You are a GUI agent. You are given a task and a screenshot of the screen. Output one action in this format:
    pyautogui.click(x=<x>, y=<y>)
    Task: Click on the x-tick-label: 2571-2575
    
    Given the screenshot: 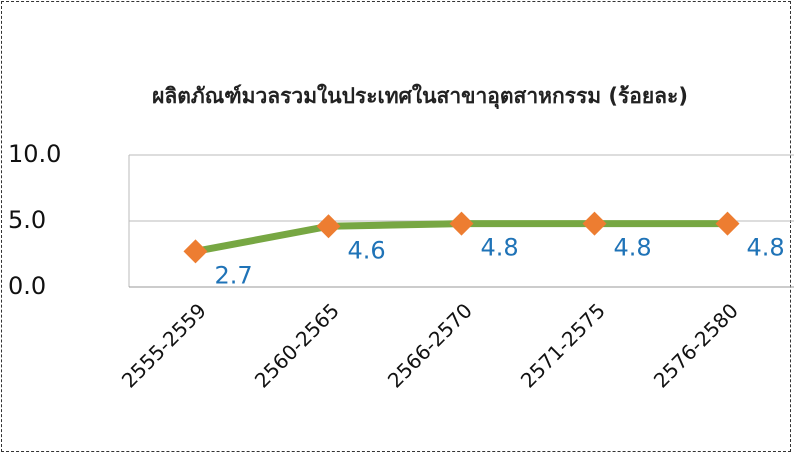 What is the action you would take?
    pyautogui.click(x=563, y=345)
    